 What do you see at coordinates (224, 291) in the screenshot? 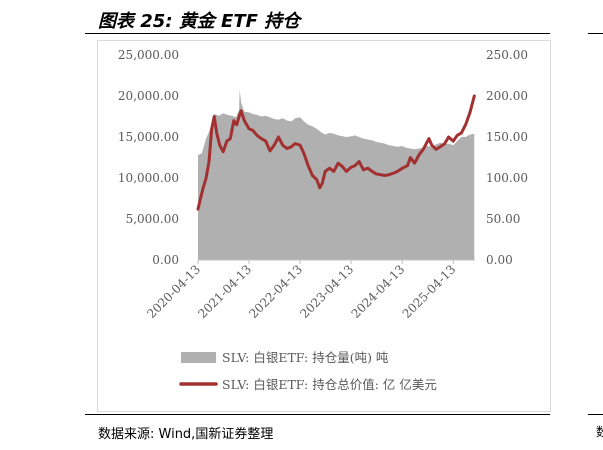
I see `x-tick-label: 2021-04-13` at bounding box center [224, 291].